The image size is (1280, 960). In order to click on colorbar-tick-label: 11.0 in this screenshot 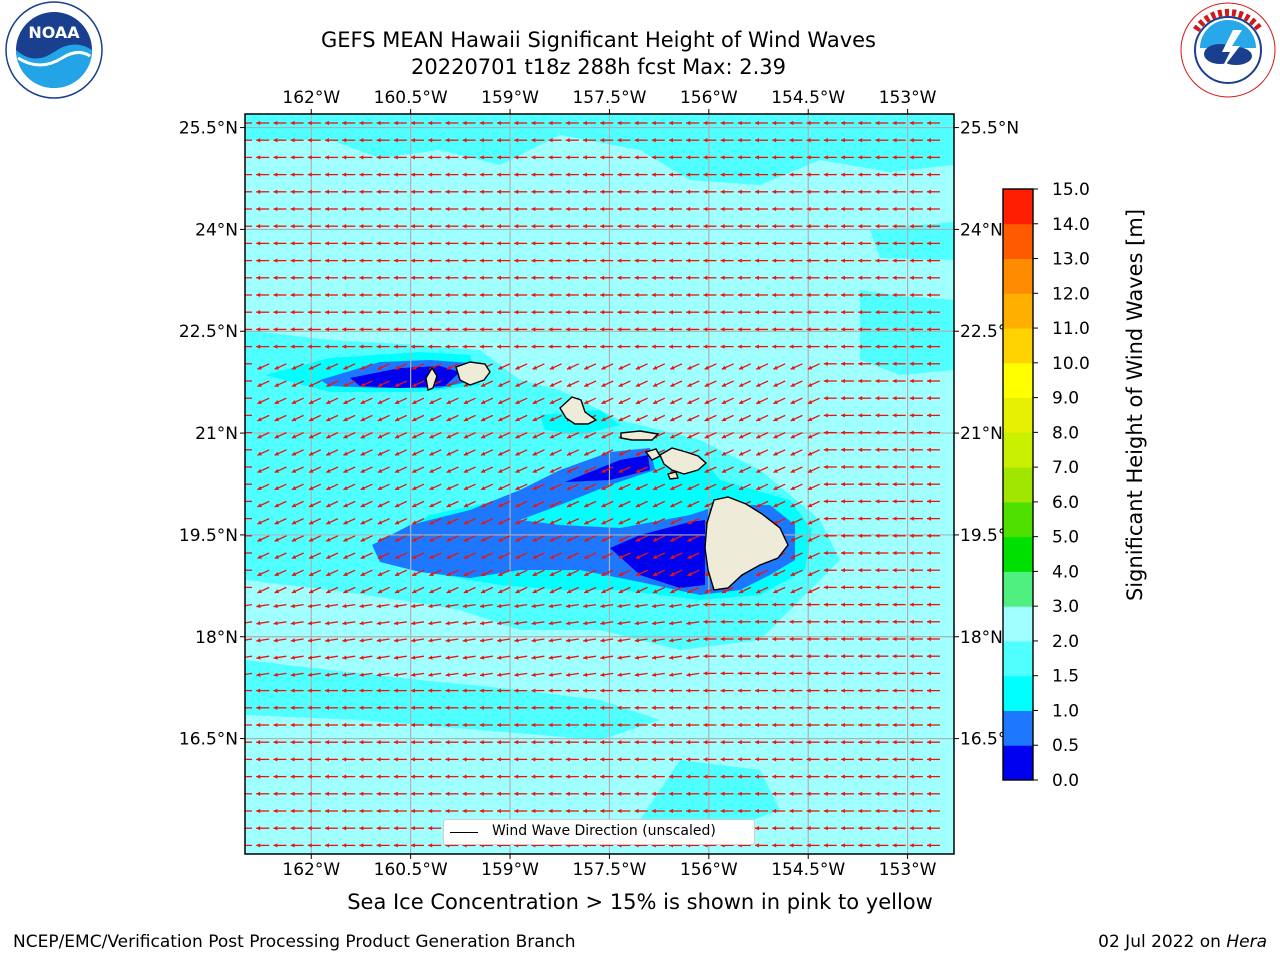, I will do `click(1071, 329)`.